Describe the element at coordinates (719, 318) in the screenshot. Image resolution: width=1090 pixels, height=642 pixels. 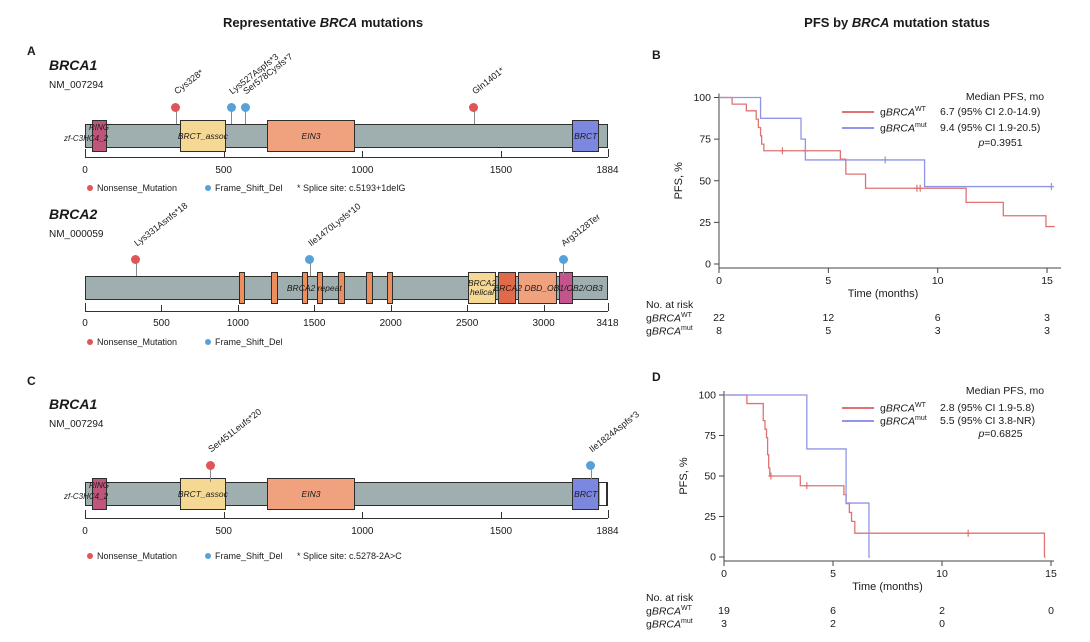
I see `risk-count: 22` at that location.